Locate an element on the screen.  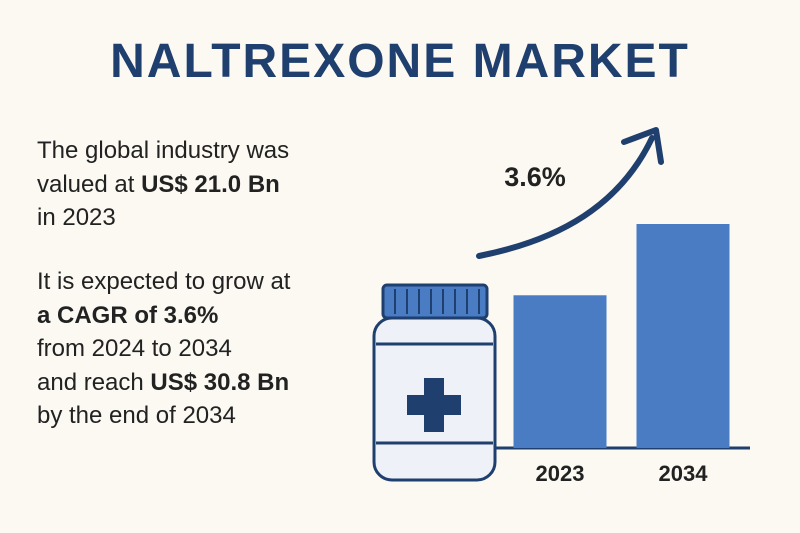
text: by the end of 2034 is located at coordinates (136, 415).